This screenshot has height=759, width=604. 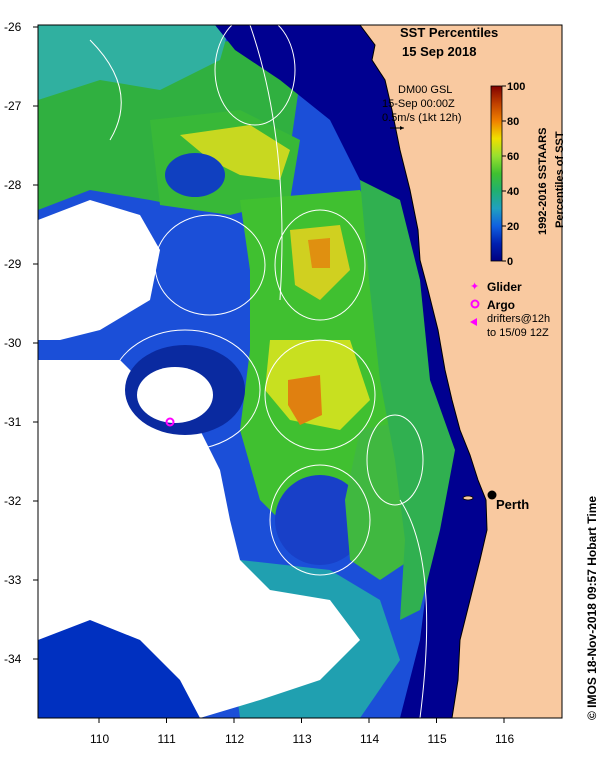 What do you see at coordinates (170, 422) in the screenshot?
I see `argo-float-marker` at bounding box center [170, 422].